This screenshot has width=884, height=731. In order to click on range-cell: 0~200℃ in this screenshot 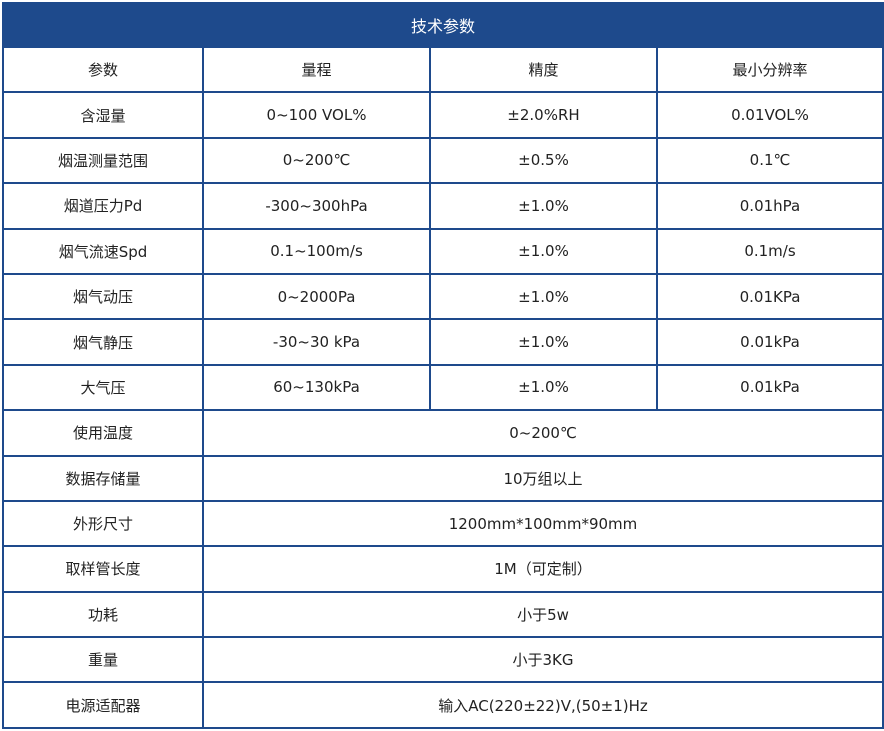, I will do `click(316, 160)`.